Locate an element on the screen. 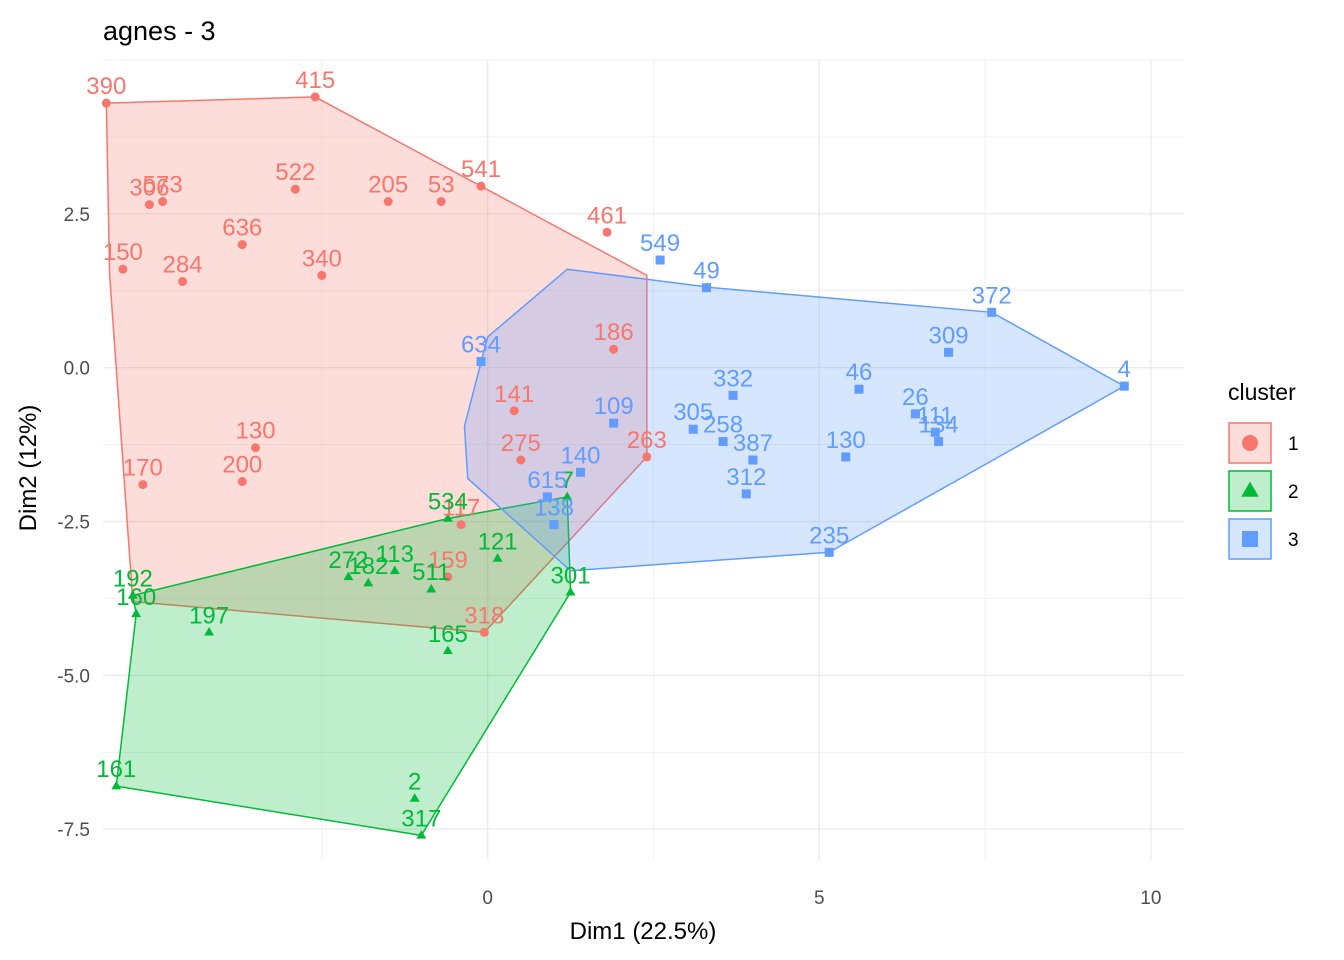  y-tick-label: -7.5 is located at coordinates (73, 830).